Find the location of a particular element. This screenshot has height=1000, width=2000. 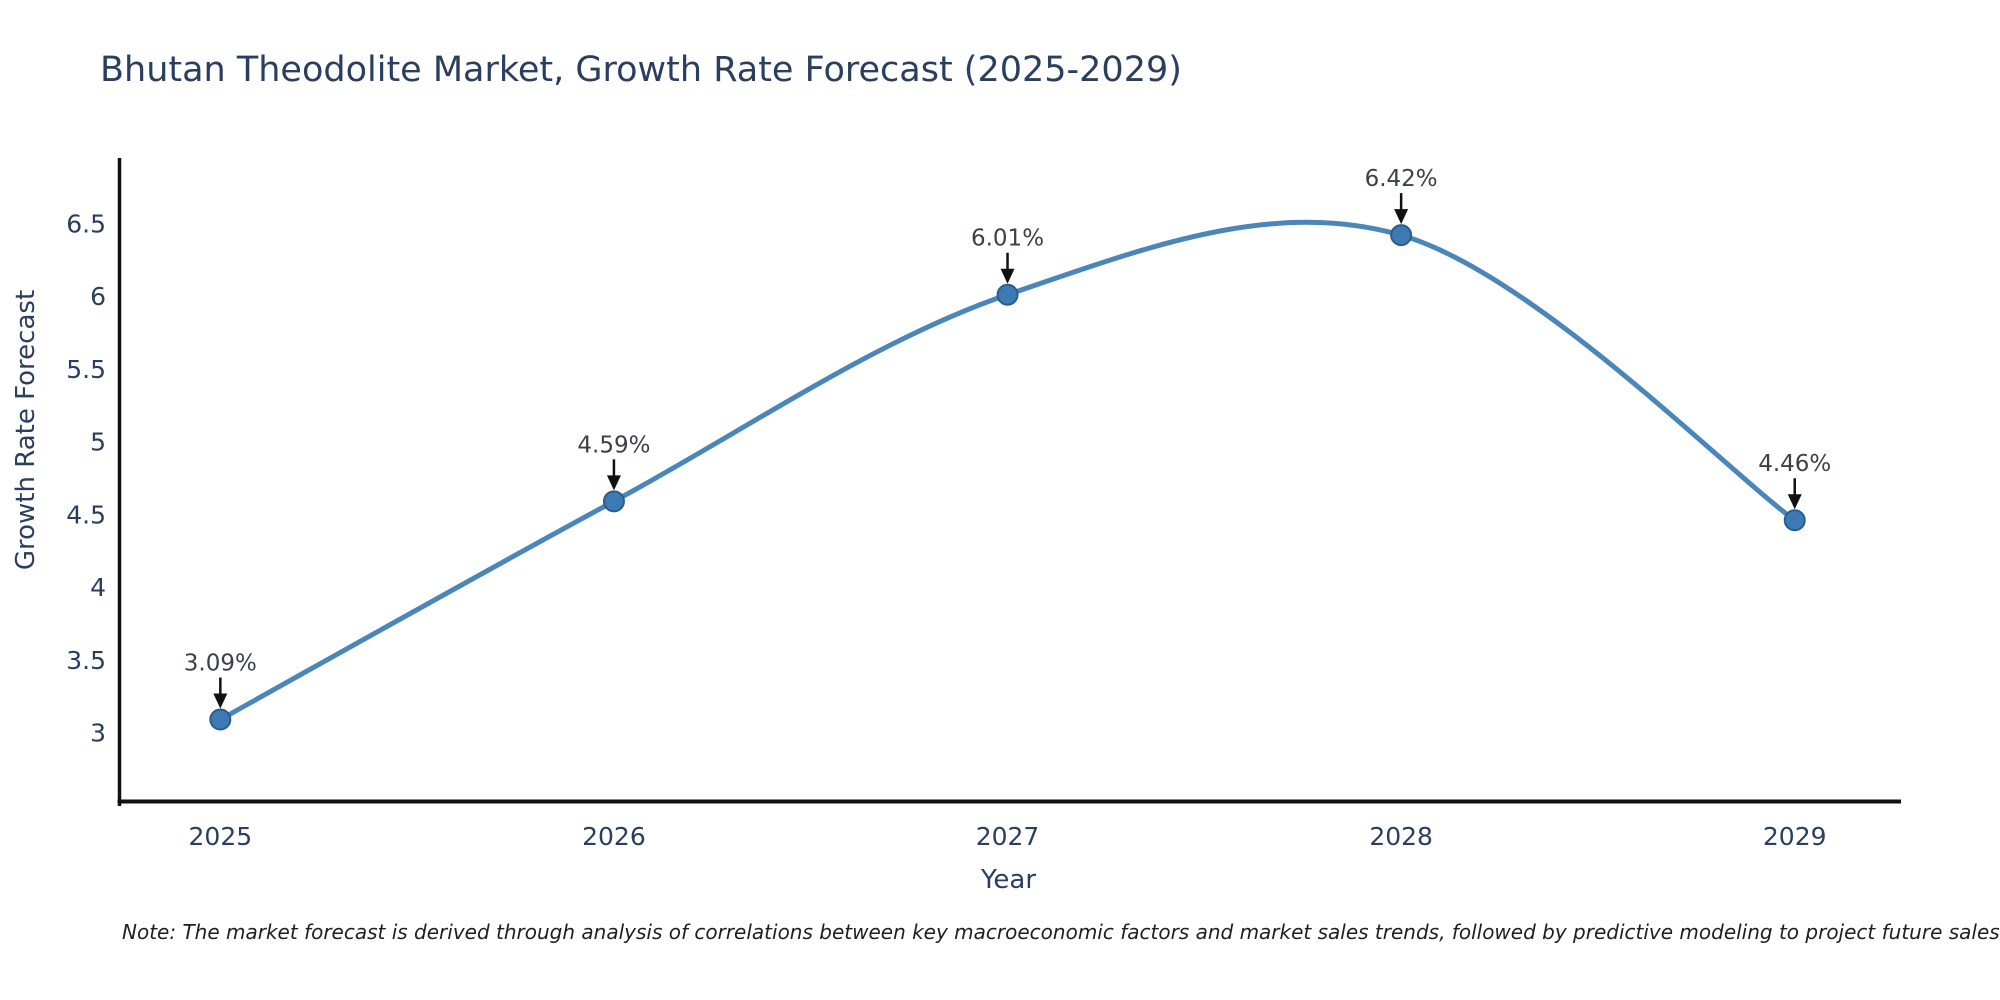

x-tick-label: 2029 is located at coordinates (1795, 836).